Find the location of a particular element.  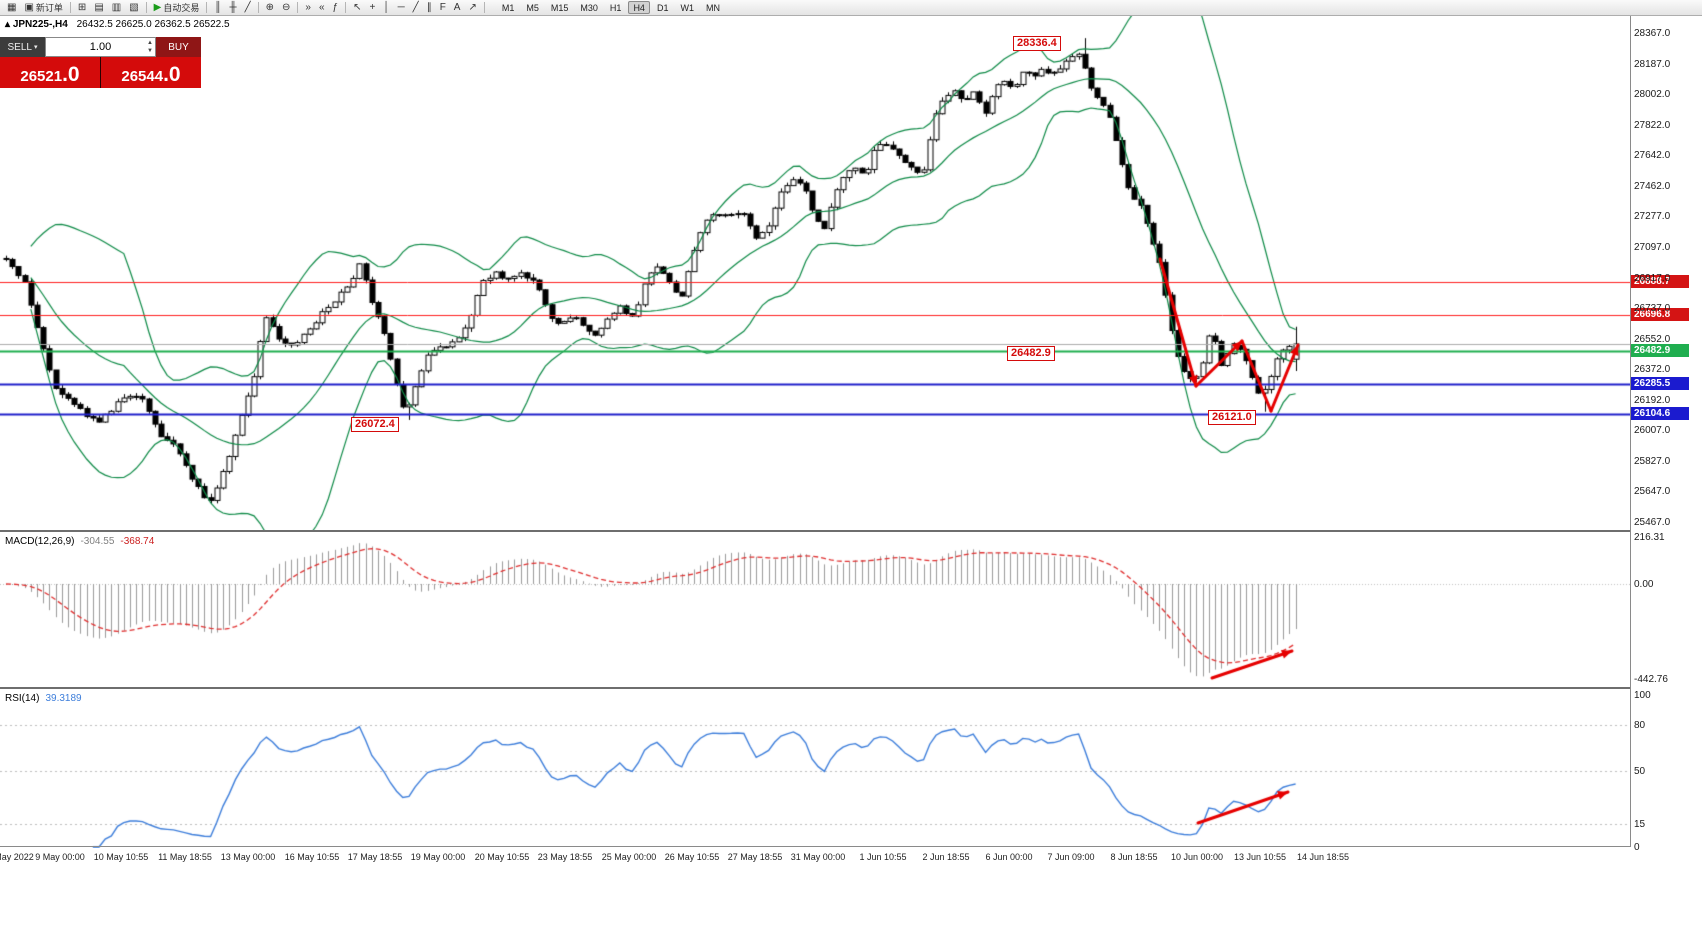

time-axis-label: 16 May 10:55 is located at coordinates (312, 857).